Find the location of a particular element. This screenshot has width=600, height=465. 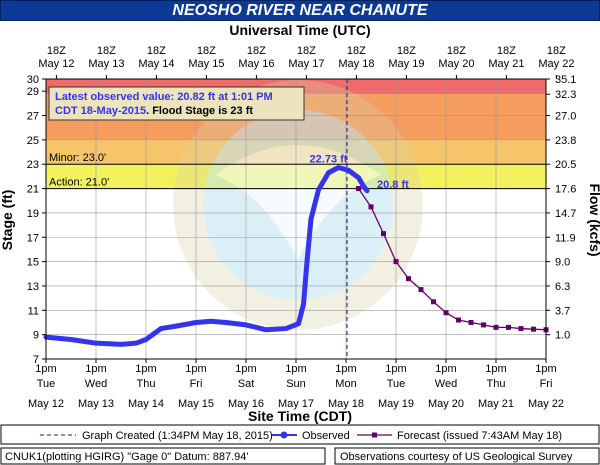

utc-tick-date: May 21 is located at coordinates (506, 64).